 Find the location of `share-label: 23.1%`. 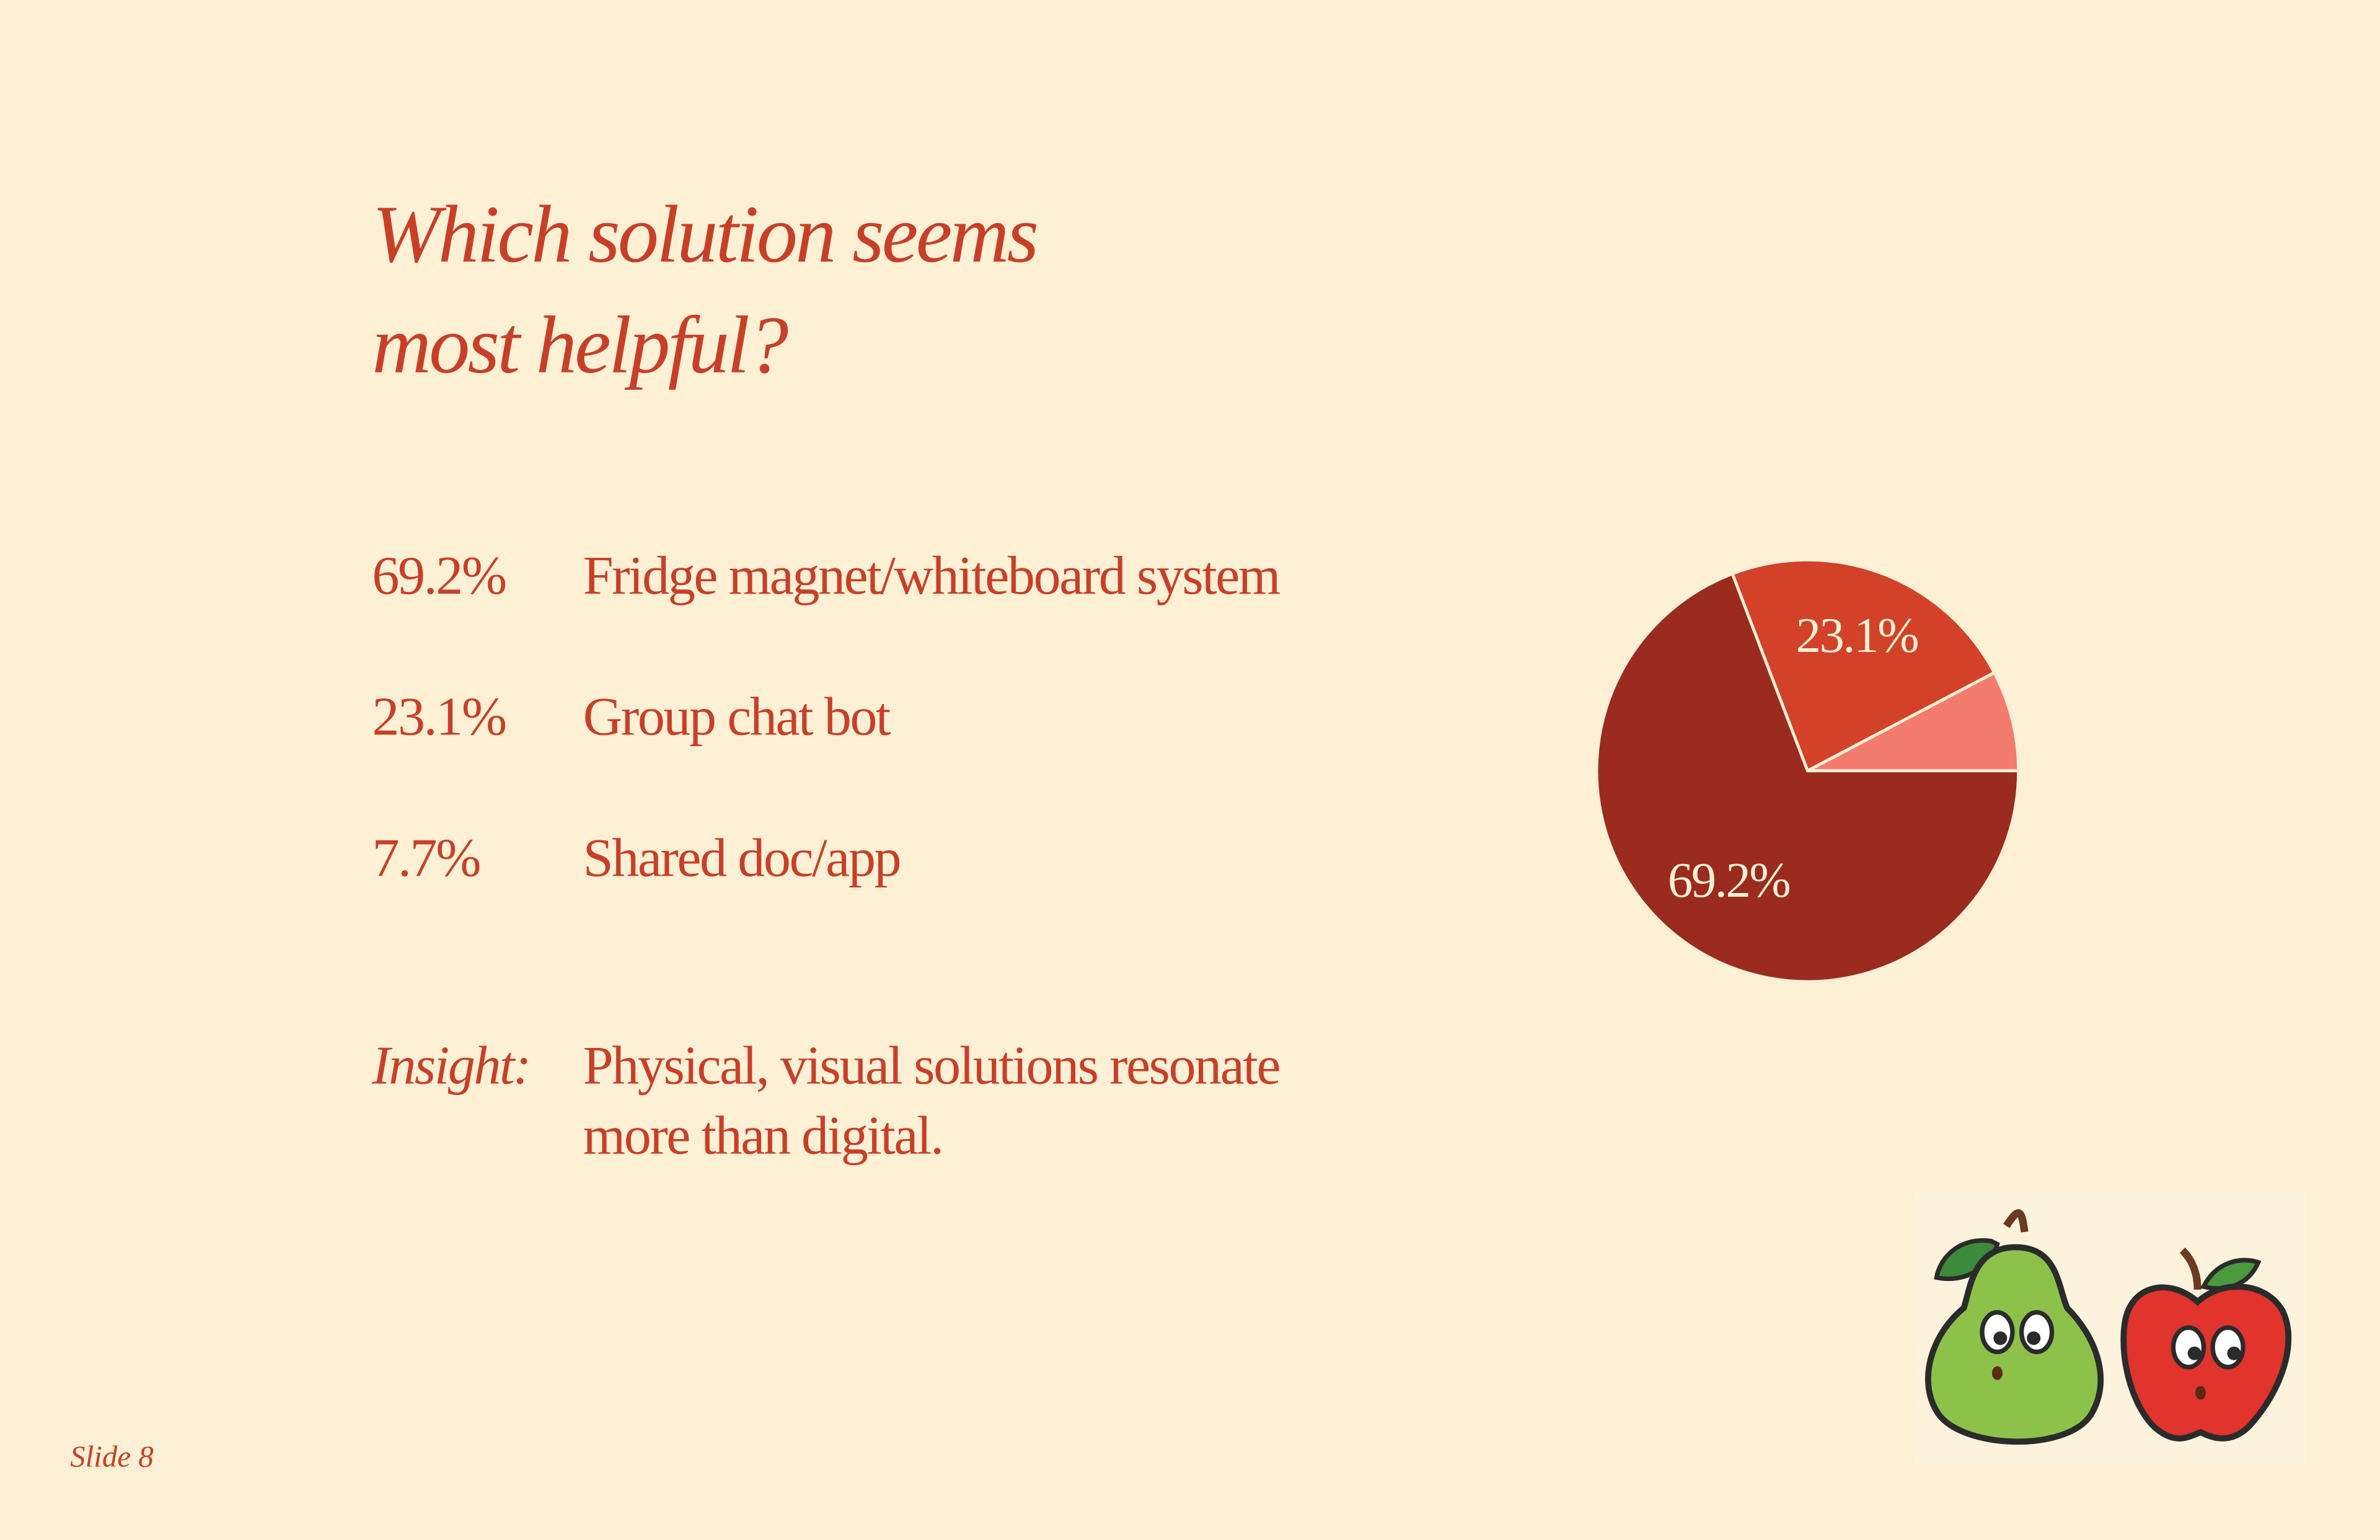

share-label: 23.1% is located at coordinates (438, 717).